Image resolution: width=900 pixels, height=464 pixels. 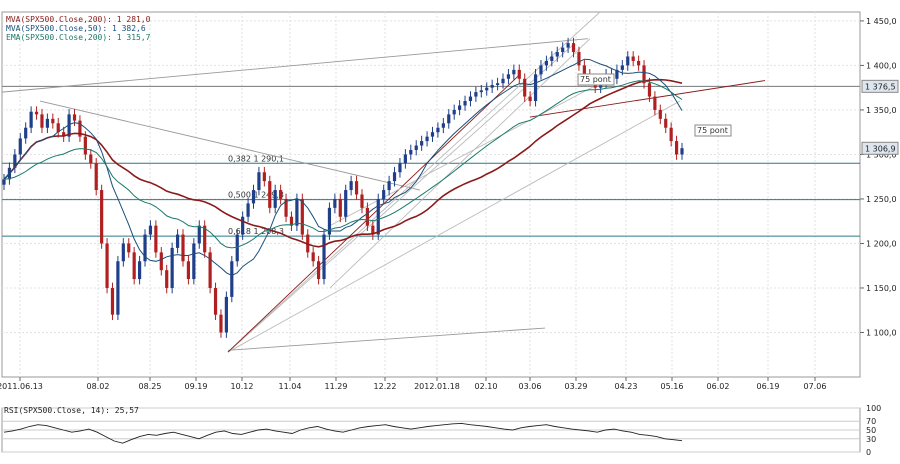 I want to click on x-tick-label: 11.04, so click(x=290, y=386).